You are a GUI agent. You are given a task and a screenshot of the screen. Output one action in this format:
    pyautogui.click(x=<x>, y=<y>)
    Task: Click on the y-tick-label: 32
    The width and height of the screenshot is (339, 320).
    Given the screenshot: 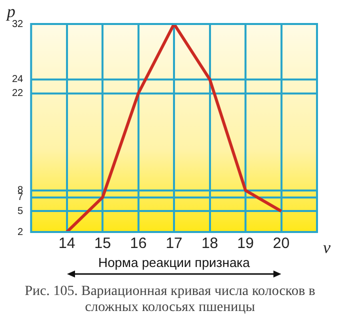 What is the action you would take?
    pyautogui.click(x=18, y=24)
    